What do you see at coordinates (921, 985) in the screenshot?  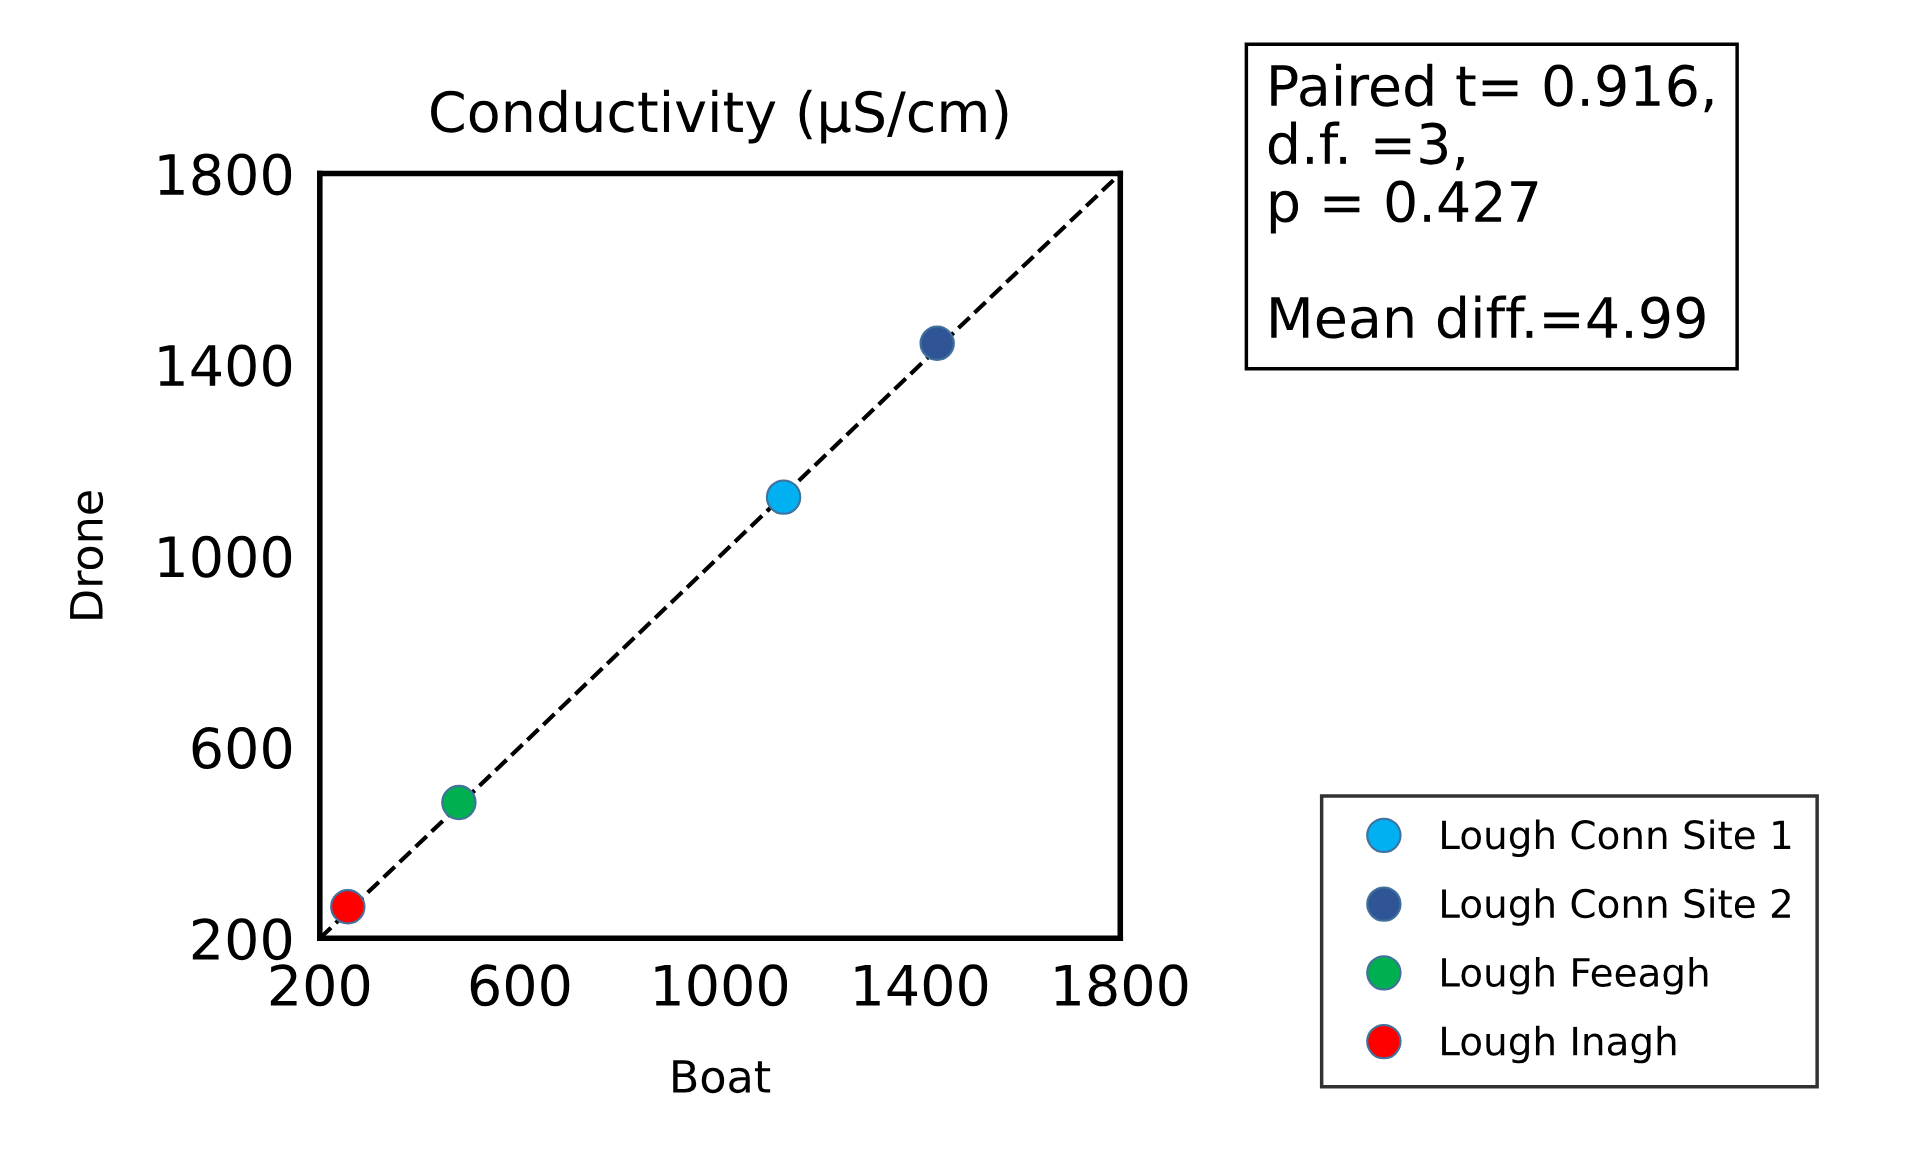 I see `x-tick-label: 1400` at bounding box center [921, 985].